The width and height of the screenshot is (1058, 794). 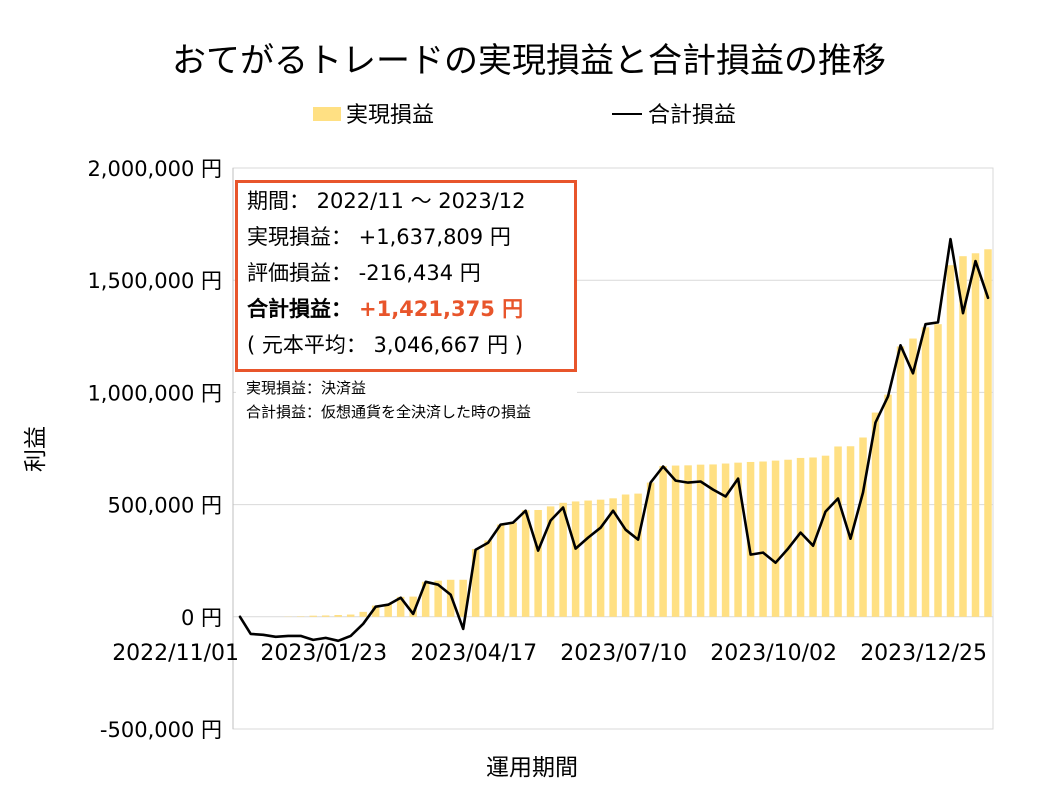 I want to click on note-total: 合計損益：仮想通貨を全決済した時の損益, so click(x=389, y=412).